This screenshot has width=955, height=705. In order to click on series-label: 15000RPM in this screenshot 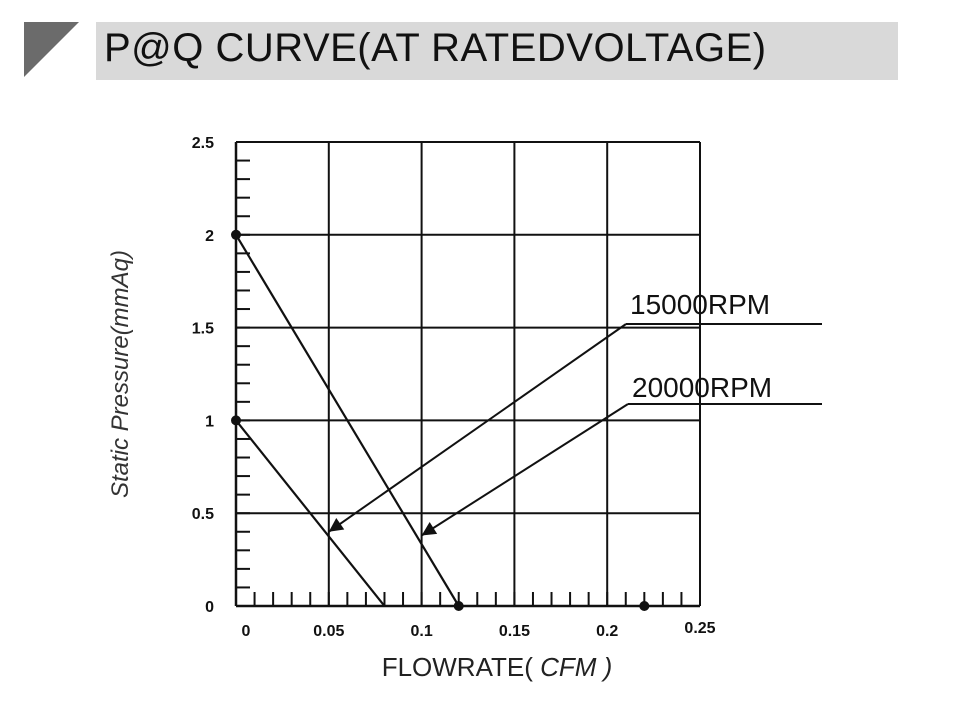, I will do `click(700, 304)`.